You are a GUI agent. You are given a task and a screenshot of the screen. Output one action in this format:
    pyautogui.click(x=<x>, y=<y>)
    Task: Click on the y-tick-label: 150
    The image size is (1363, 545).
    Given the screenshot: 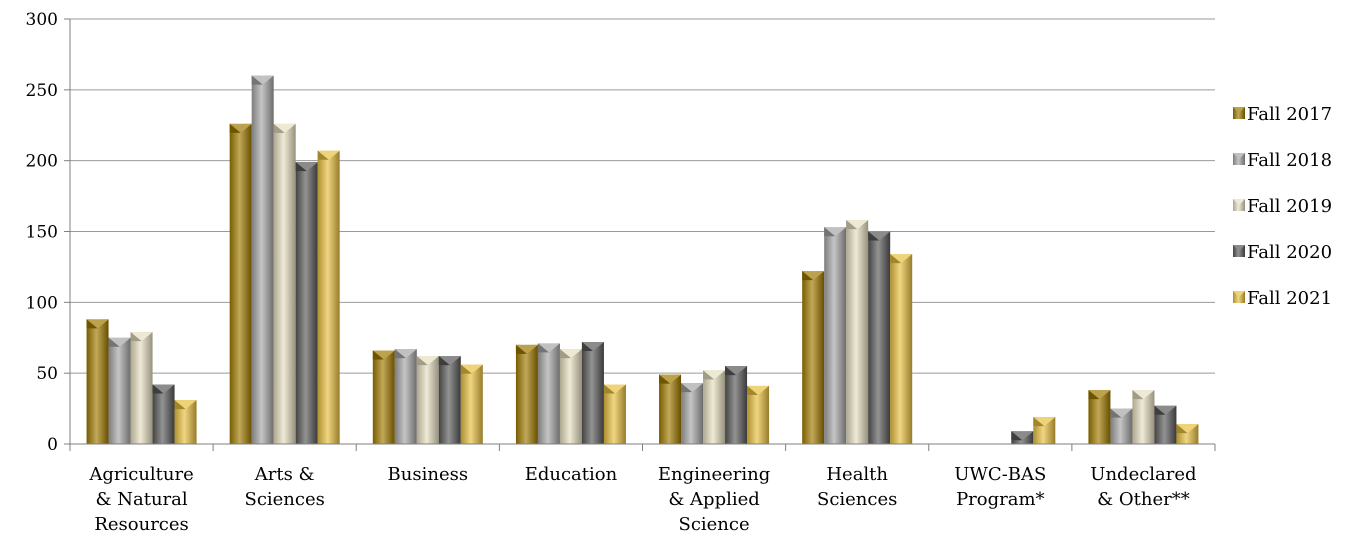 What is the action you would take?
    pyautogui.click(x=42, y=233)
    